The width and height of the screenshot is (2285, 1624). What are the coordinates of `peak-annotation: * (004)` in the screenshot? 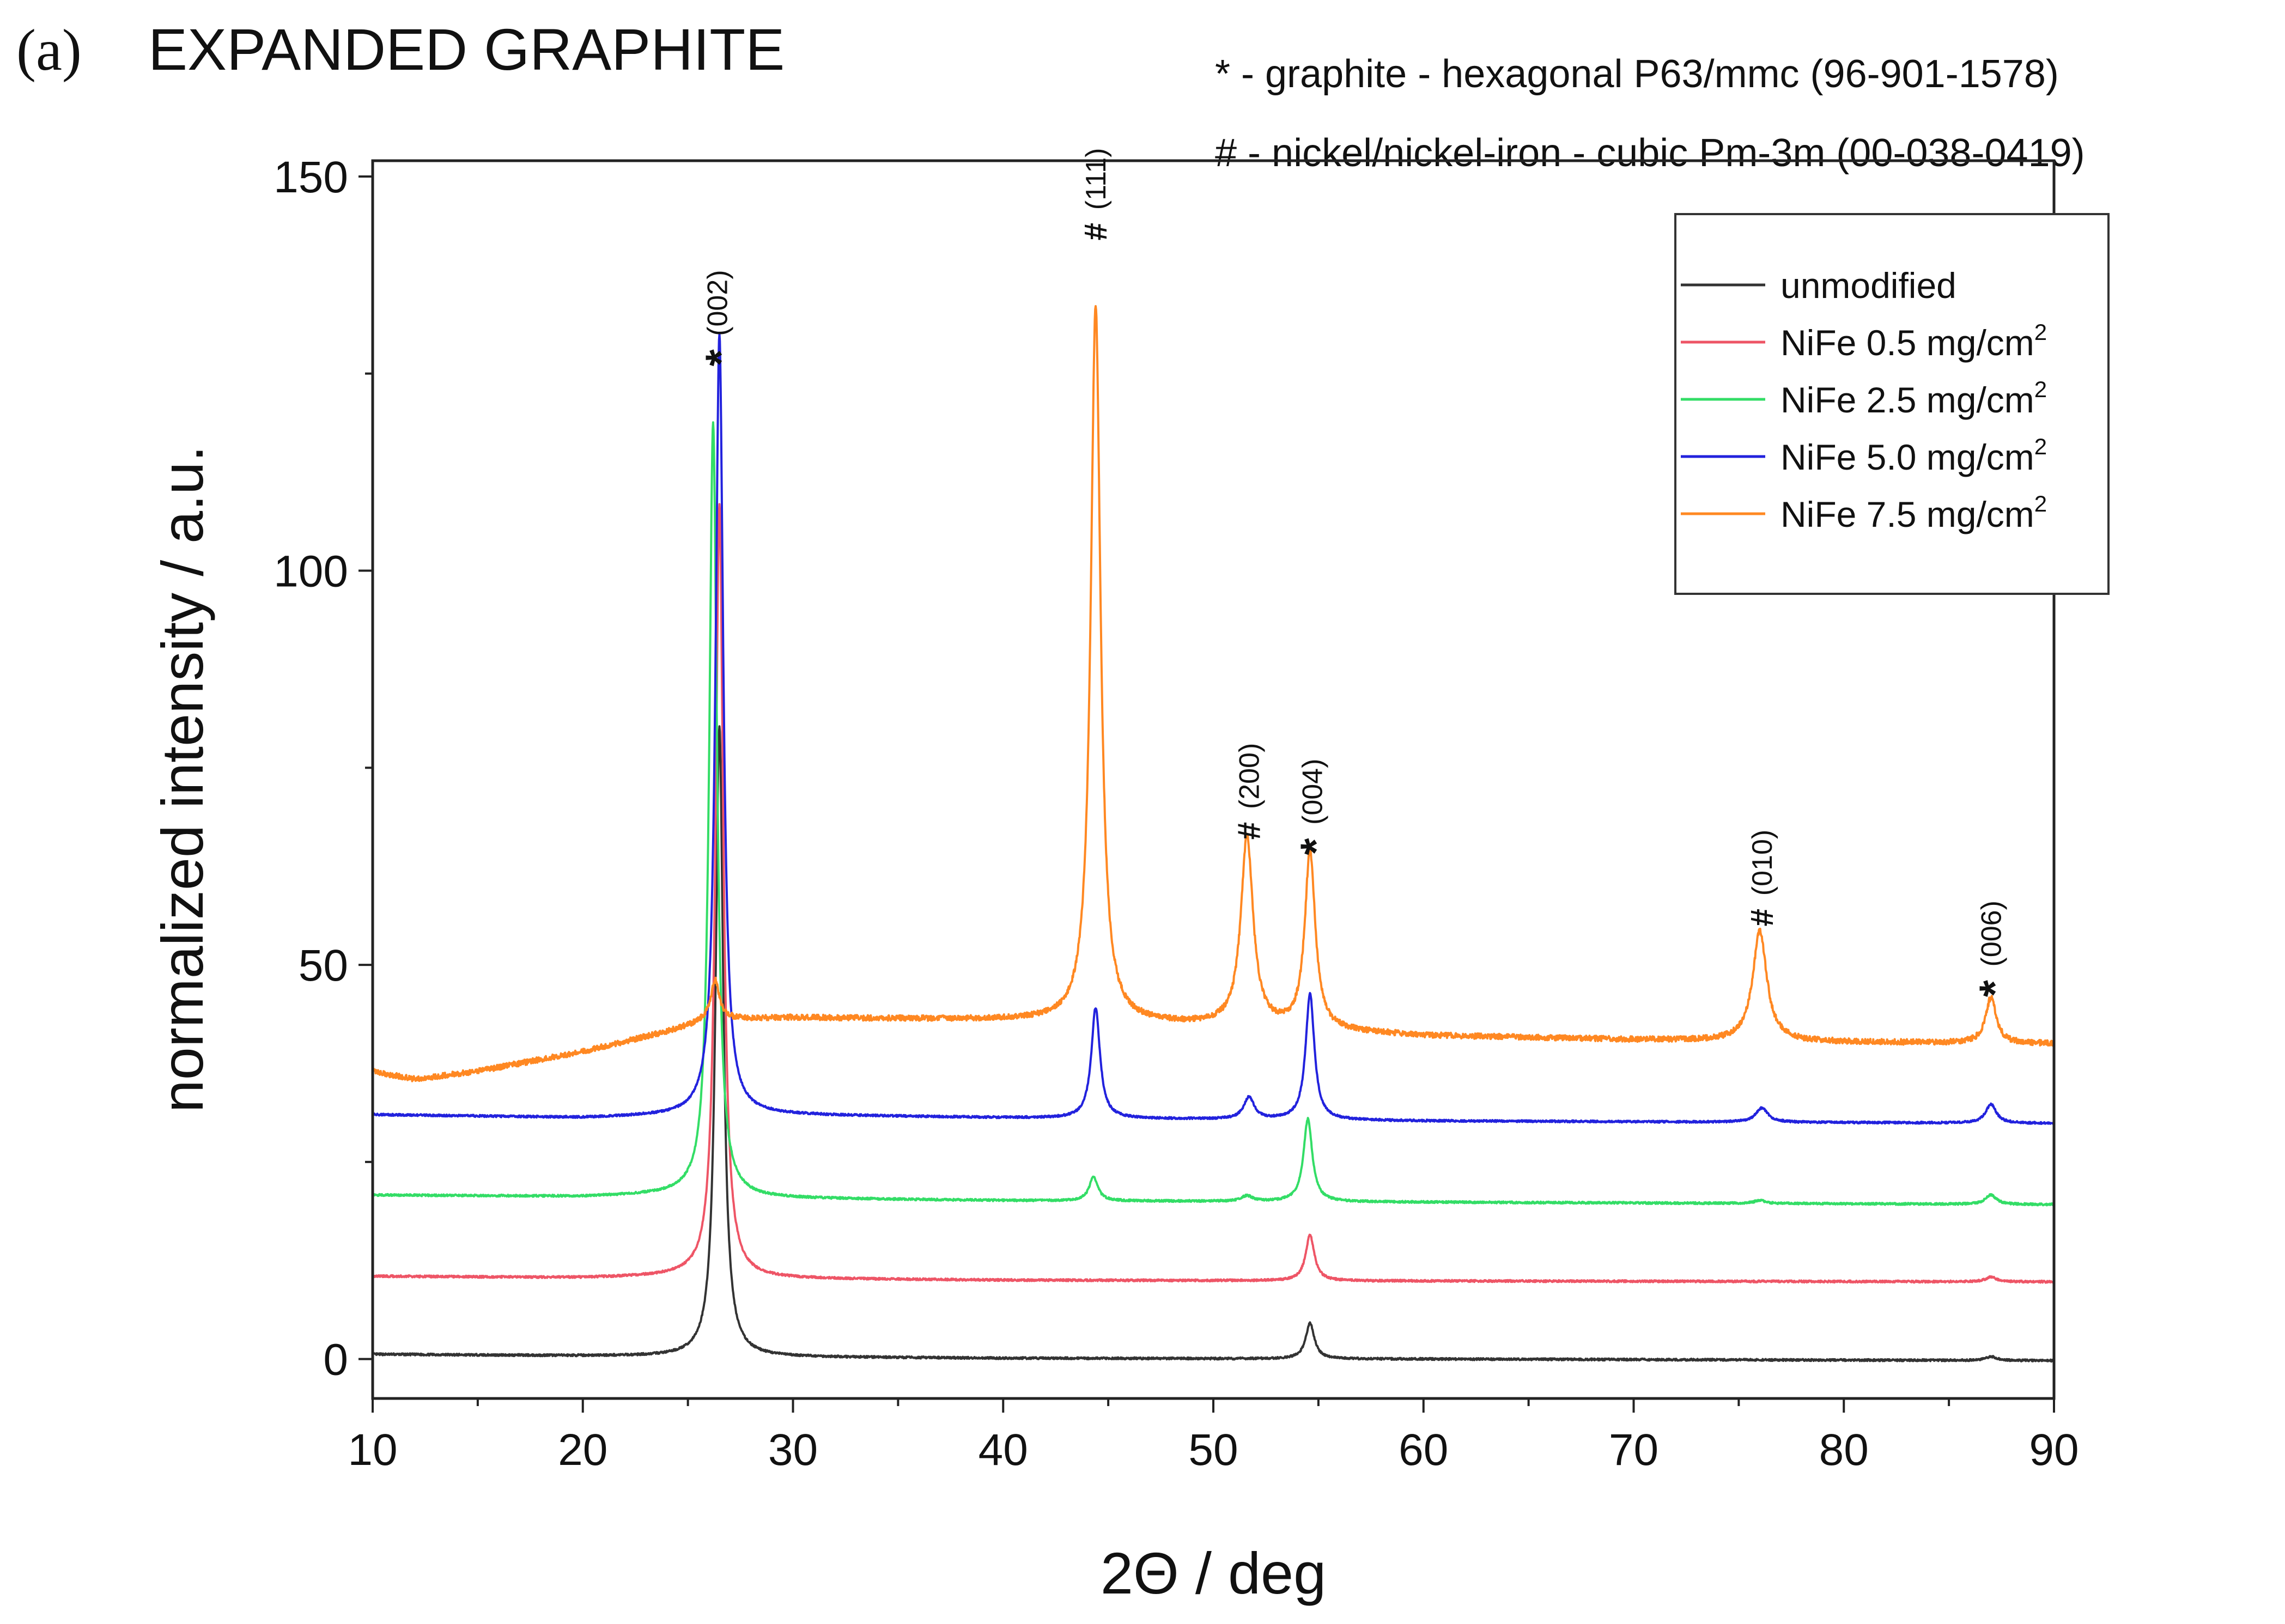 It's located at (1316, 807).